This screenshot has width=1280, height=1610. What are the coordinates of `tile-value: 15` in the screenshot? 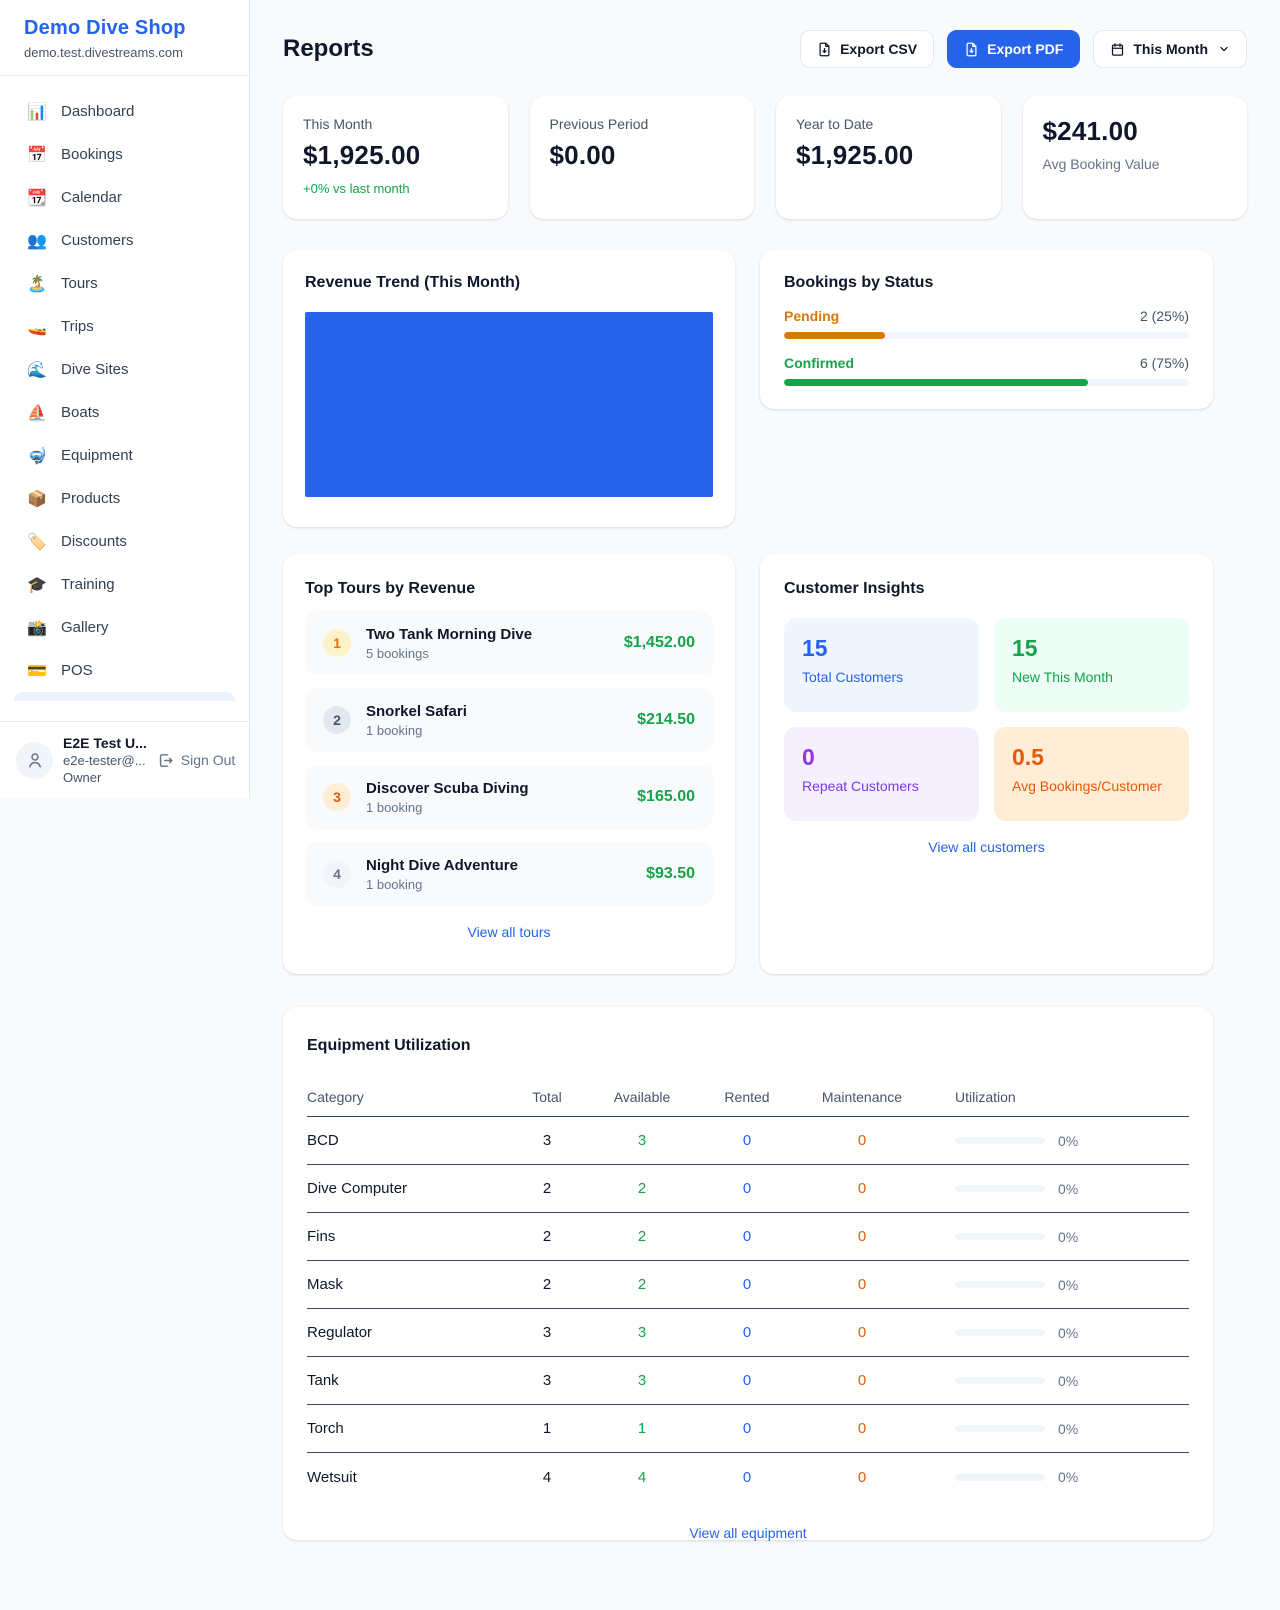 It's located at (1025, 648).